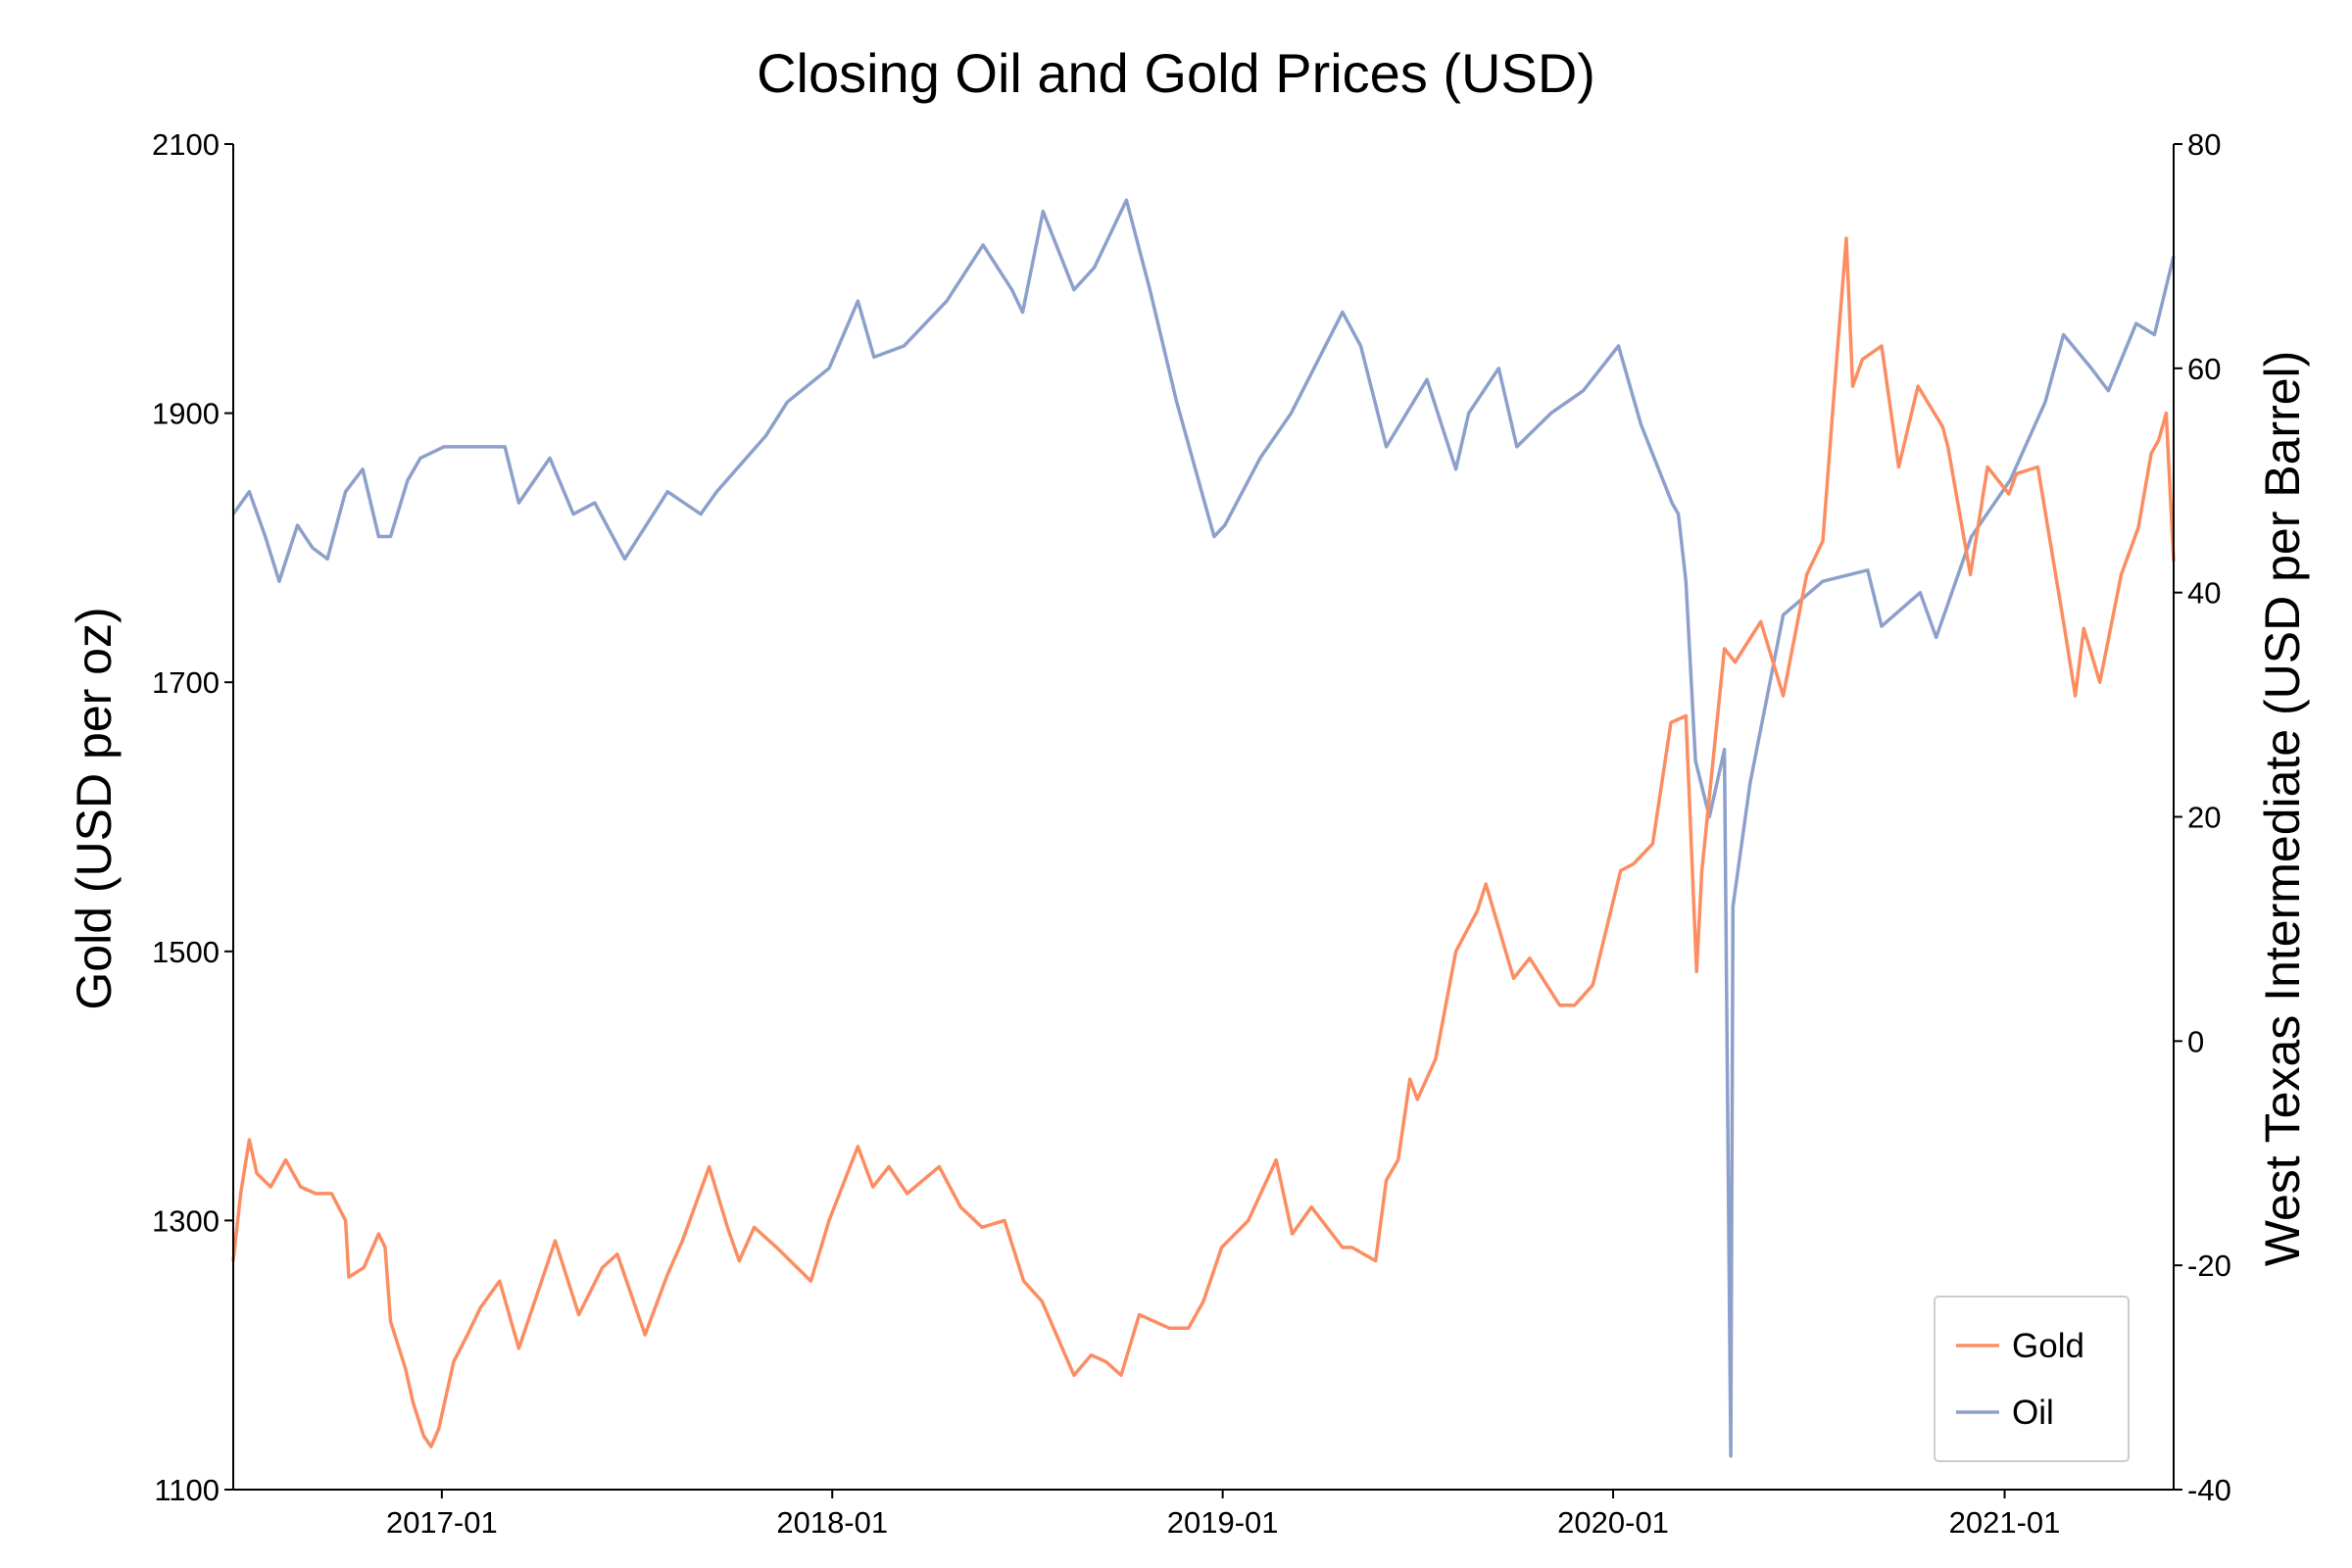 This screenshot has width=2352, height=1568. Describe the element at coordinates (2209, 1266) in the screenshot. I see `right-y-tick-label: -20` at that location.